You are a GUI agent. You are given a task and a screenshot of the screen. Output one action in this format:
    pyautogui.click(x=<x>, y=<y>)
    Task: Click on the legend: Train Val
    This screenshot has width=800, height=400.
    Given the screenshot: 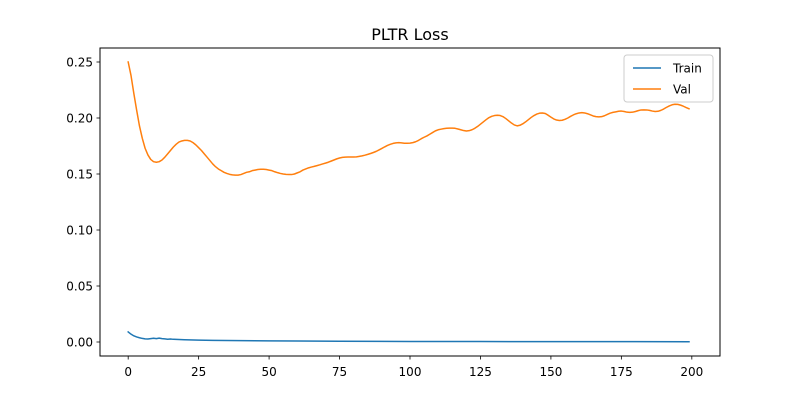 What is the action you would take?
    pyautogui.click(x=668, y=78)
    